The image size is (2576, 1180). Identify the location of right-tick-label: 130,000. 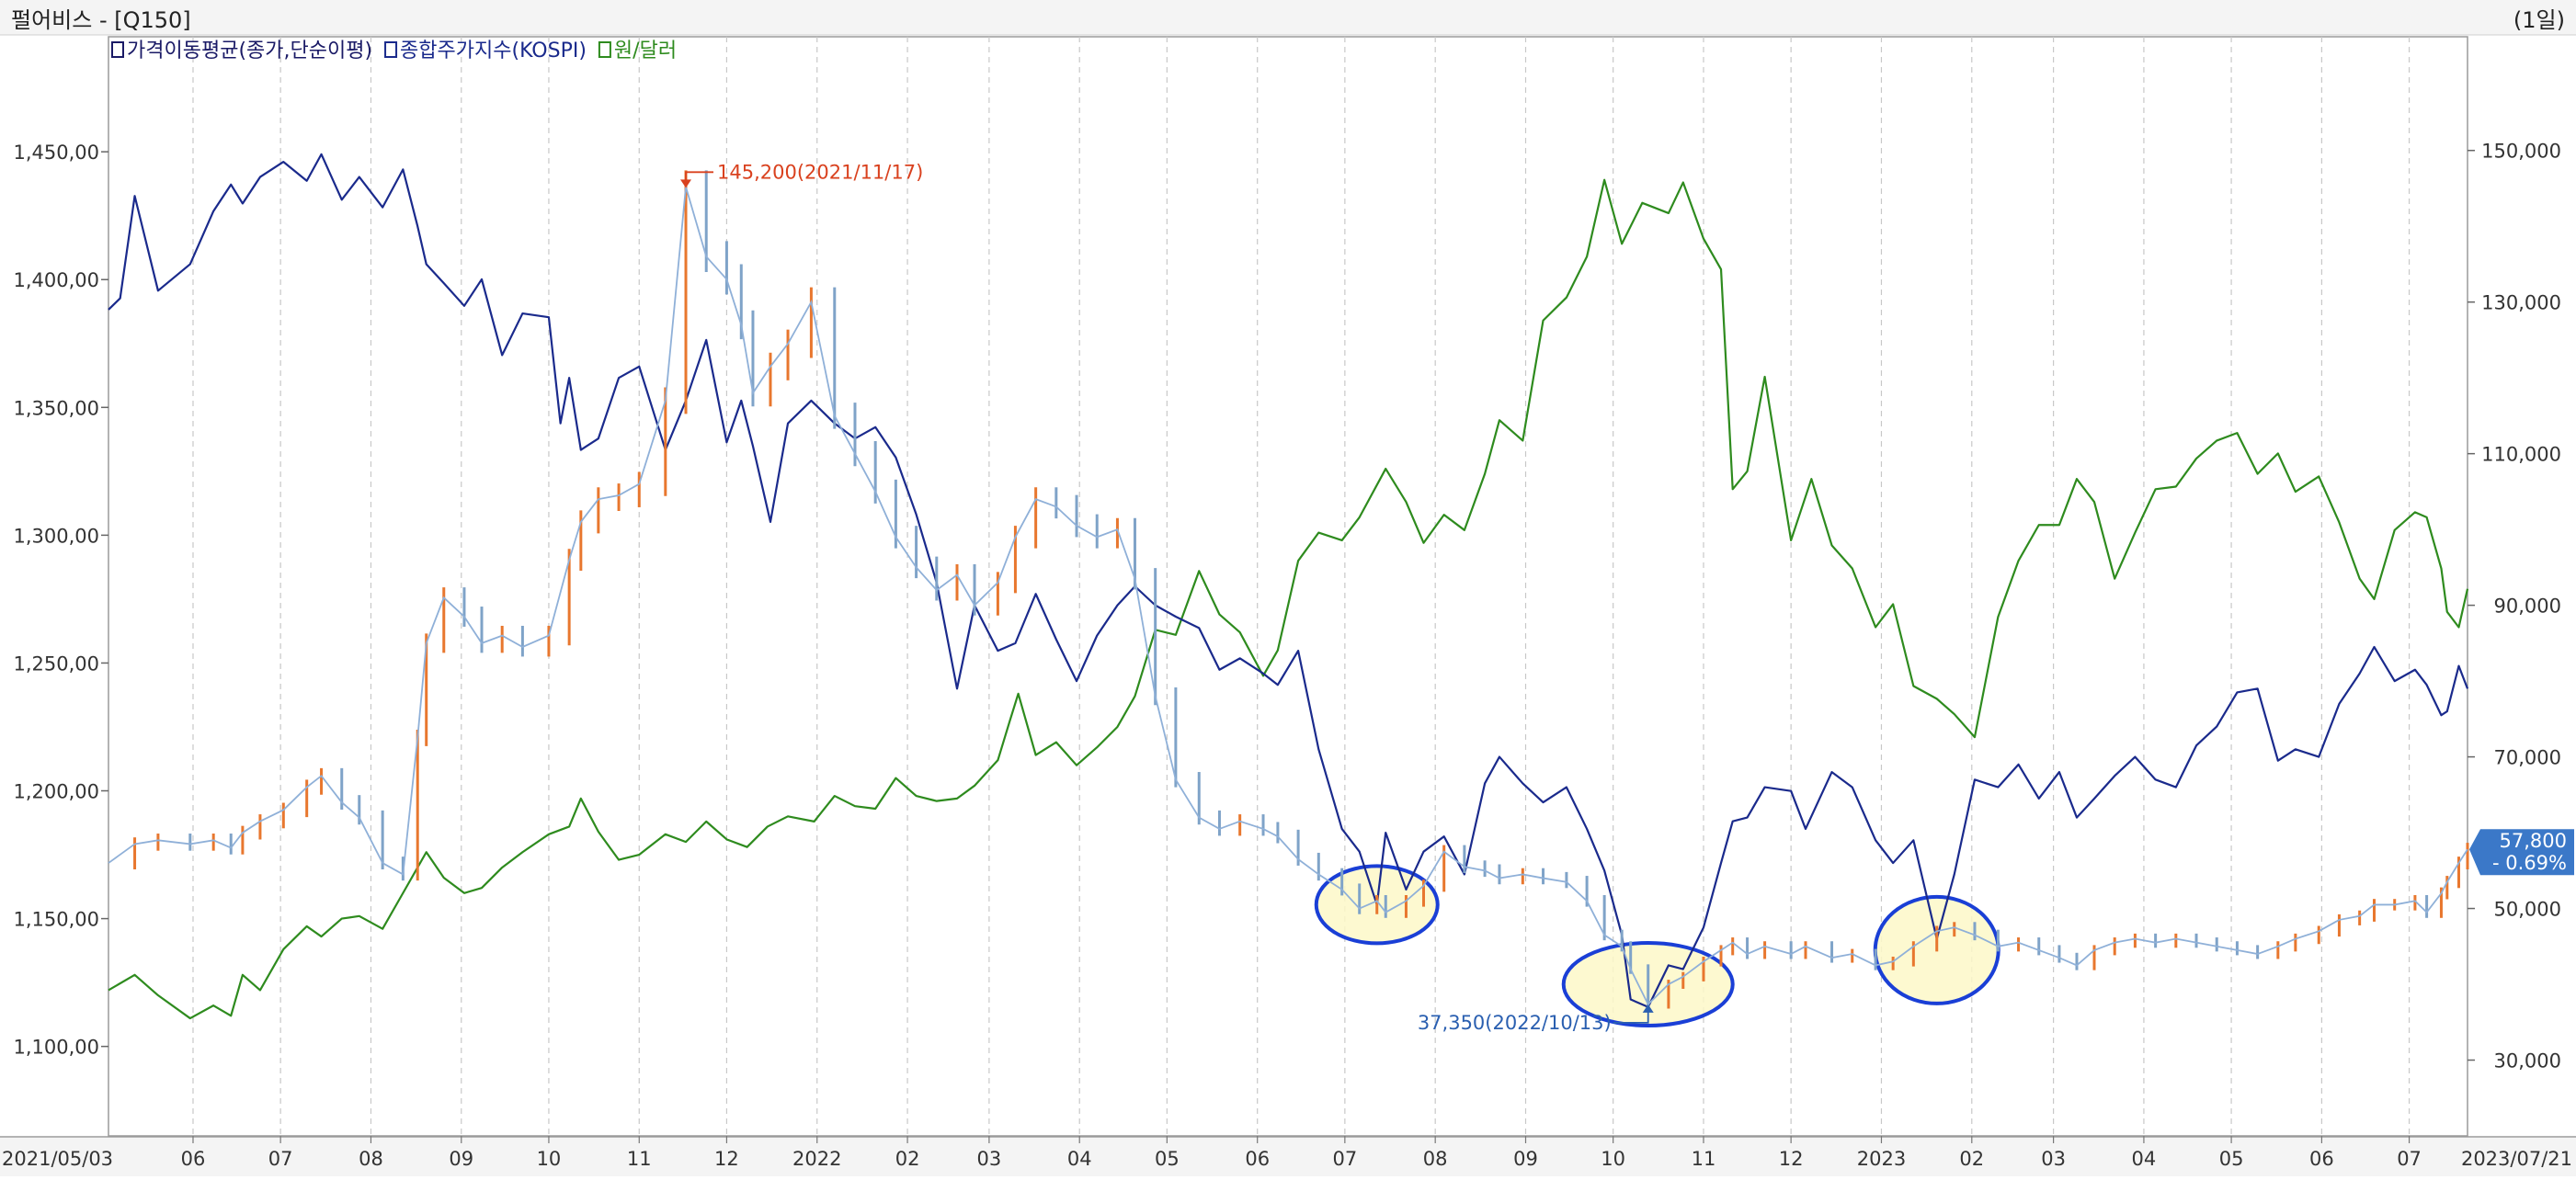
(2521, 303).